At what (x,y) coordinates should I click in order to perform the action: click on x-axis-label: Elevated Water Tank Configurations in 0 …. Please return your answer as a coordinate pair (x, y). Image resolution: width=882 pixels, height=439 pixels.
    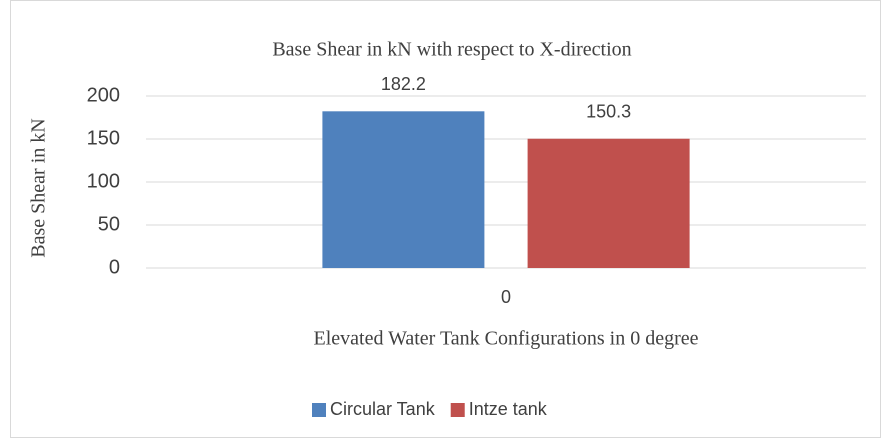
    Looking at the image, I should click on (505, 339).